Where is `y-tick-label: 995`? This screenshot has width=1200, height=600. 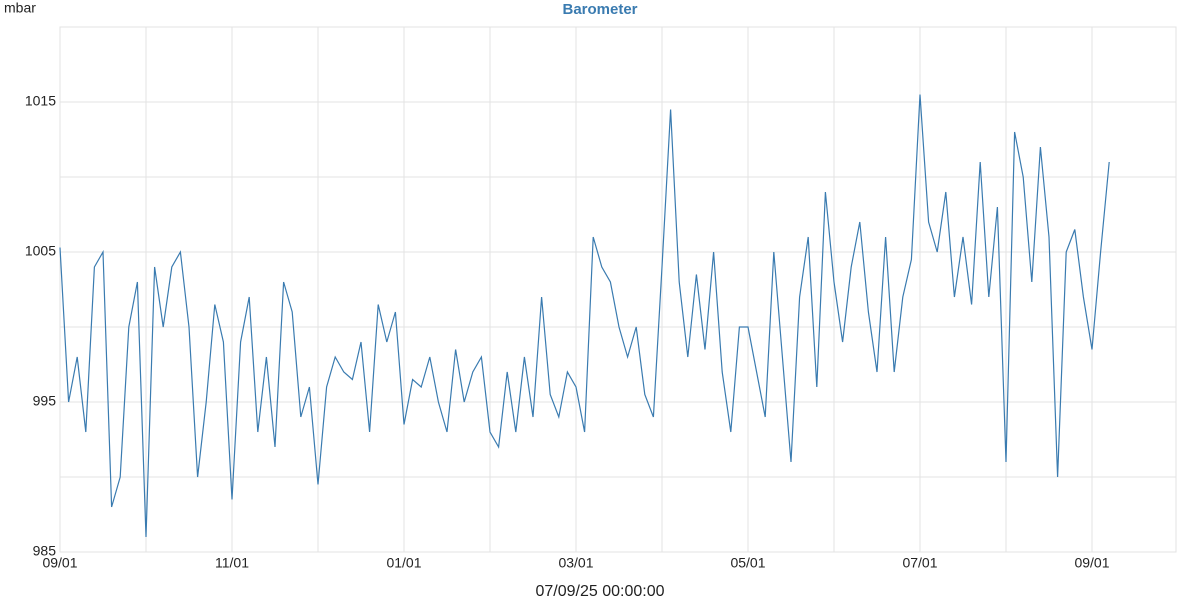
y-tick-label: 995 is located at coordinates (45, 401).